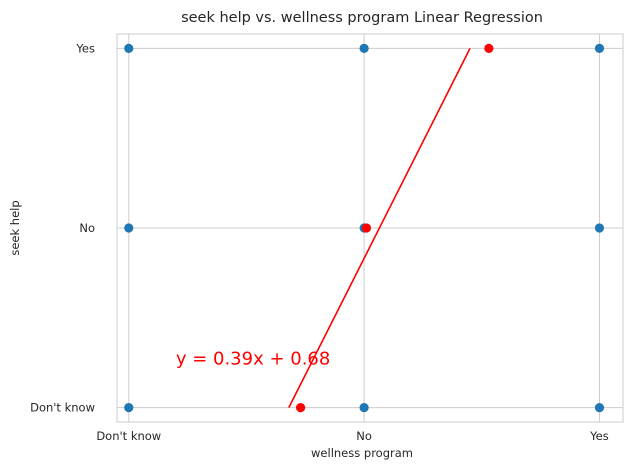  I want to click on x-tick-labels: Don't know No Yes, so click(352, 436).